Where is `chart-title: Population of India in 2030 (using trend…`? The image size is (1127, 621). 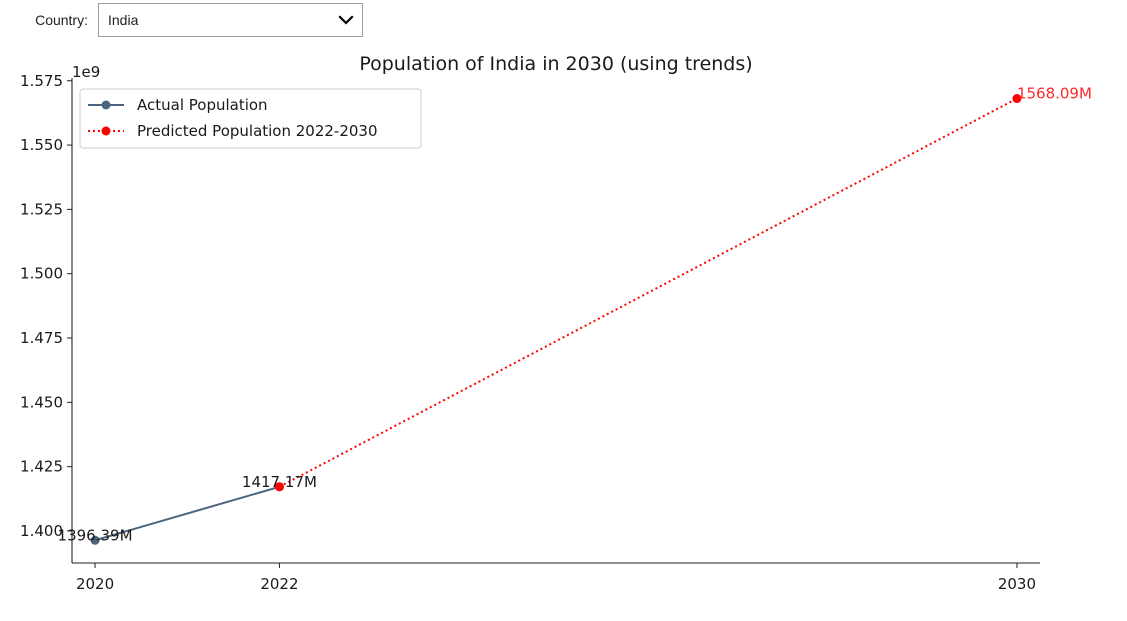 chart-title: Population of India in 2030 (using trend… is located at coordinates (555, 64).